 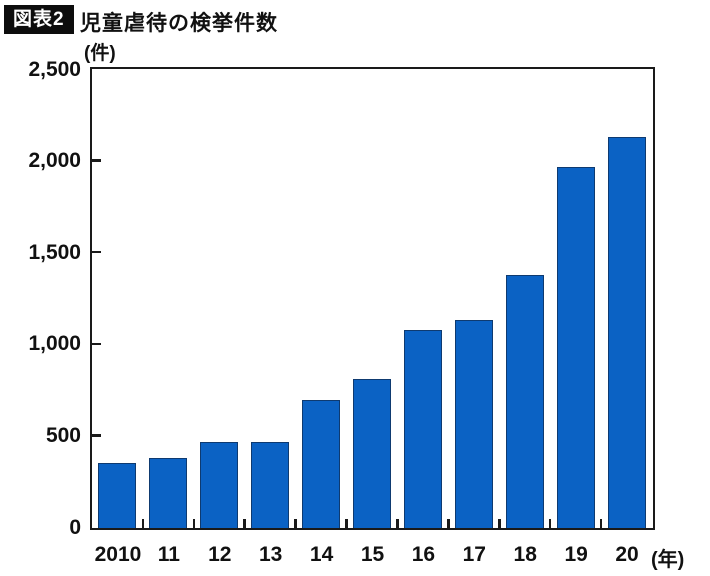 I want to click on x-tick-label-12: 12, so click(x=220, y=554).